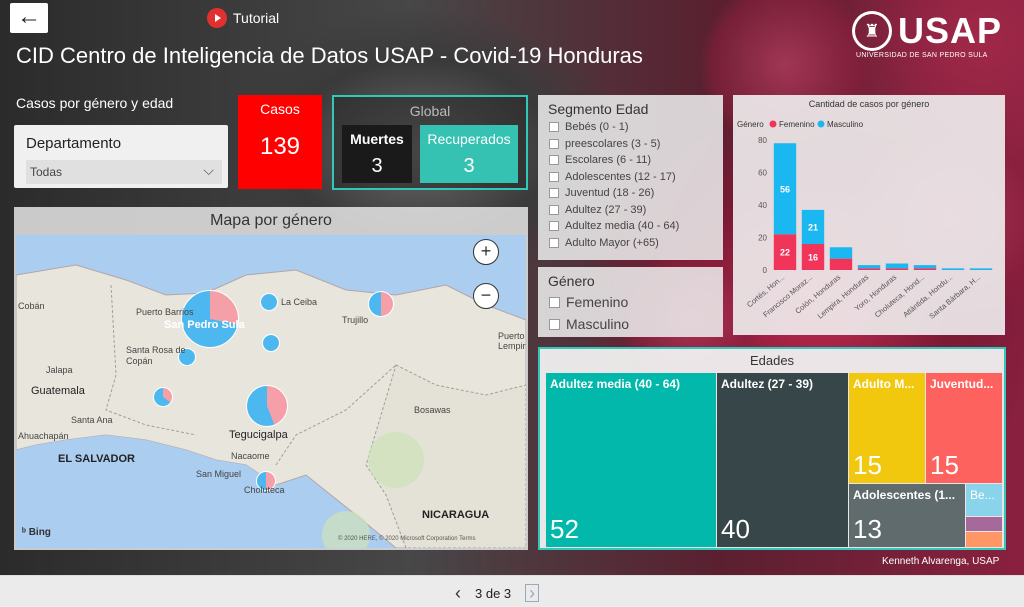 The width and height of the screenshot is (1024, 607). What do you see at coordinates (597, 302) in the screenshot?
I see `genero-option-label: Femenino` at bounding box center [597, 302].